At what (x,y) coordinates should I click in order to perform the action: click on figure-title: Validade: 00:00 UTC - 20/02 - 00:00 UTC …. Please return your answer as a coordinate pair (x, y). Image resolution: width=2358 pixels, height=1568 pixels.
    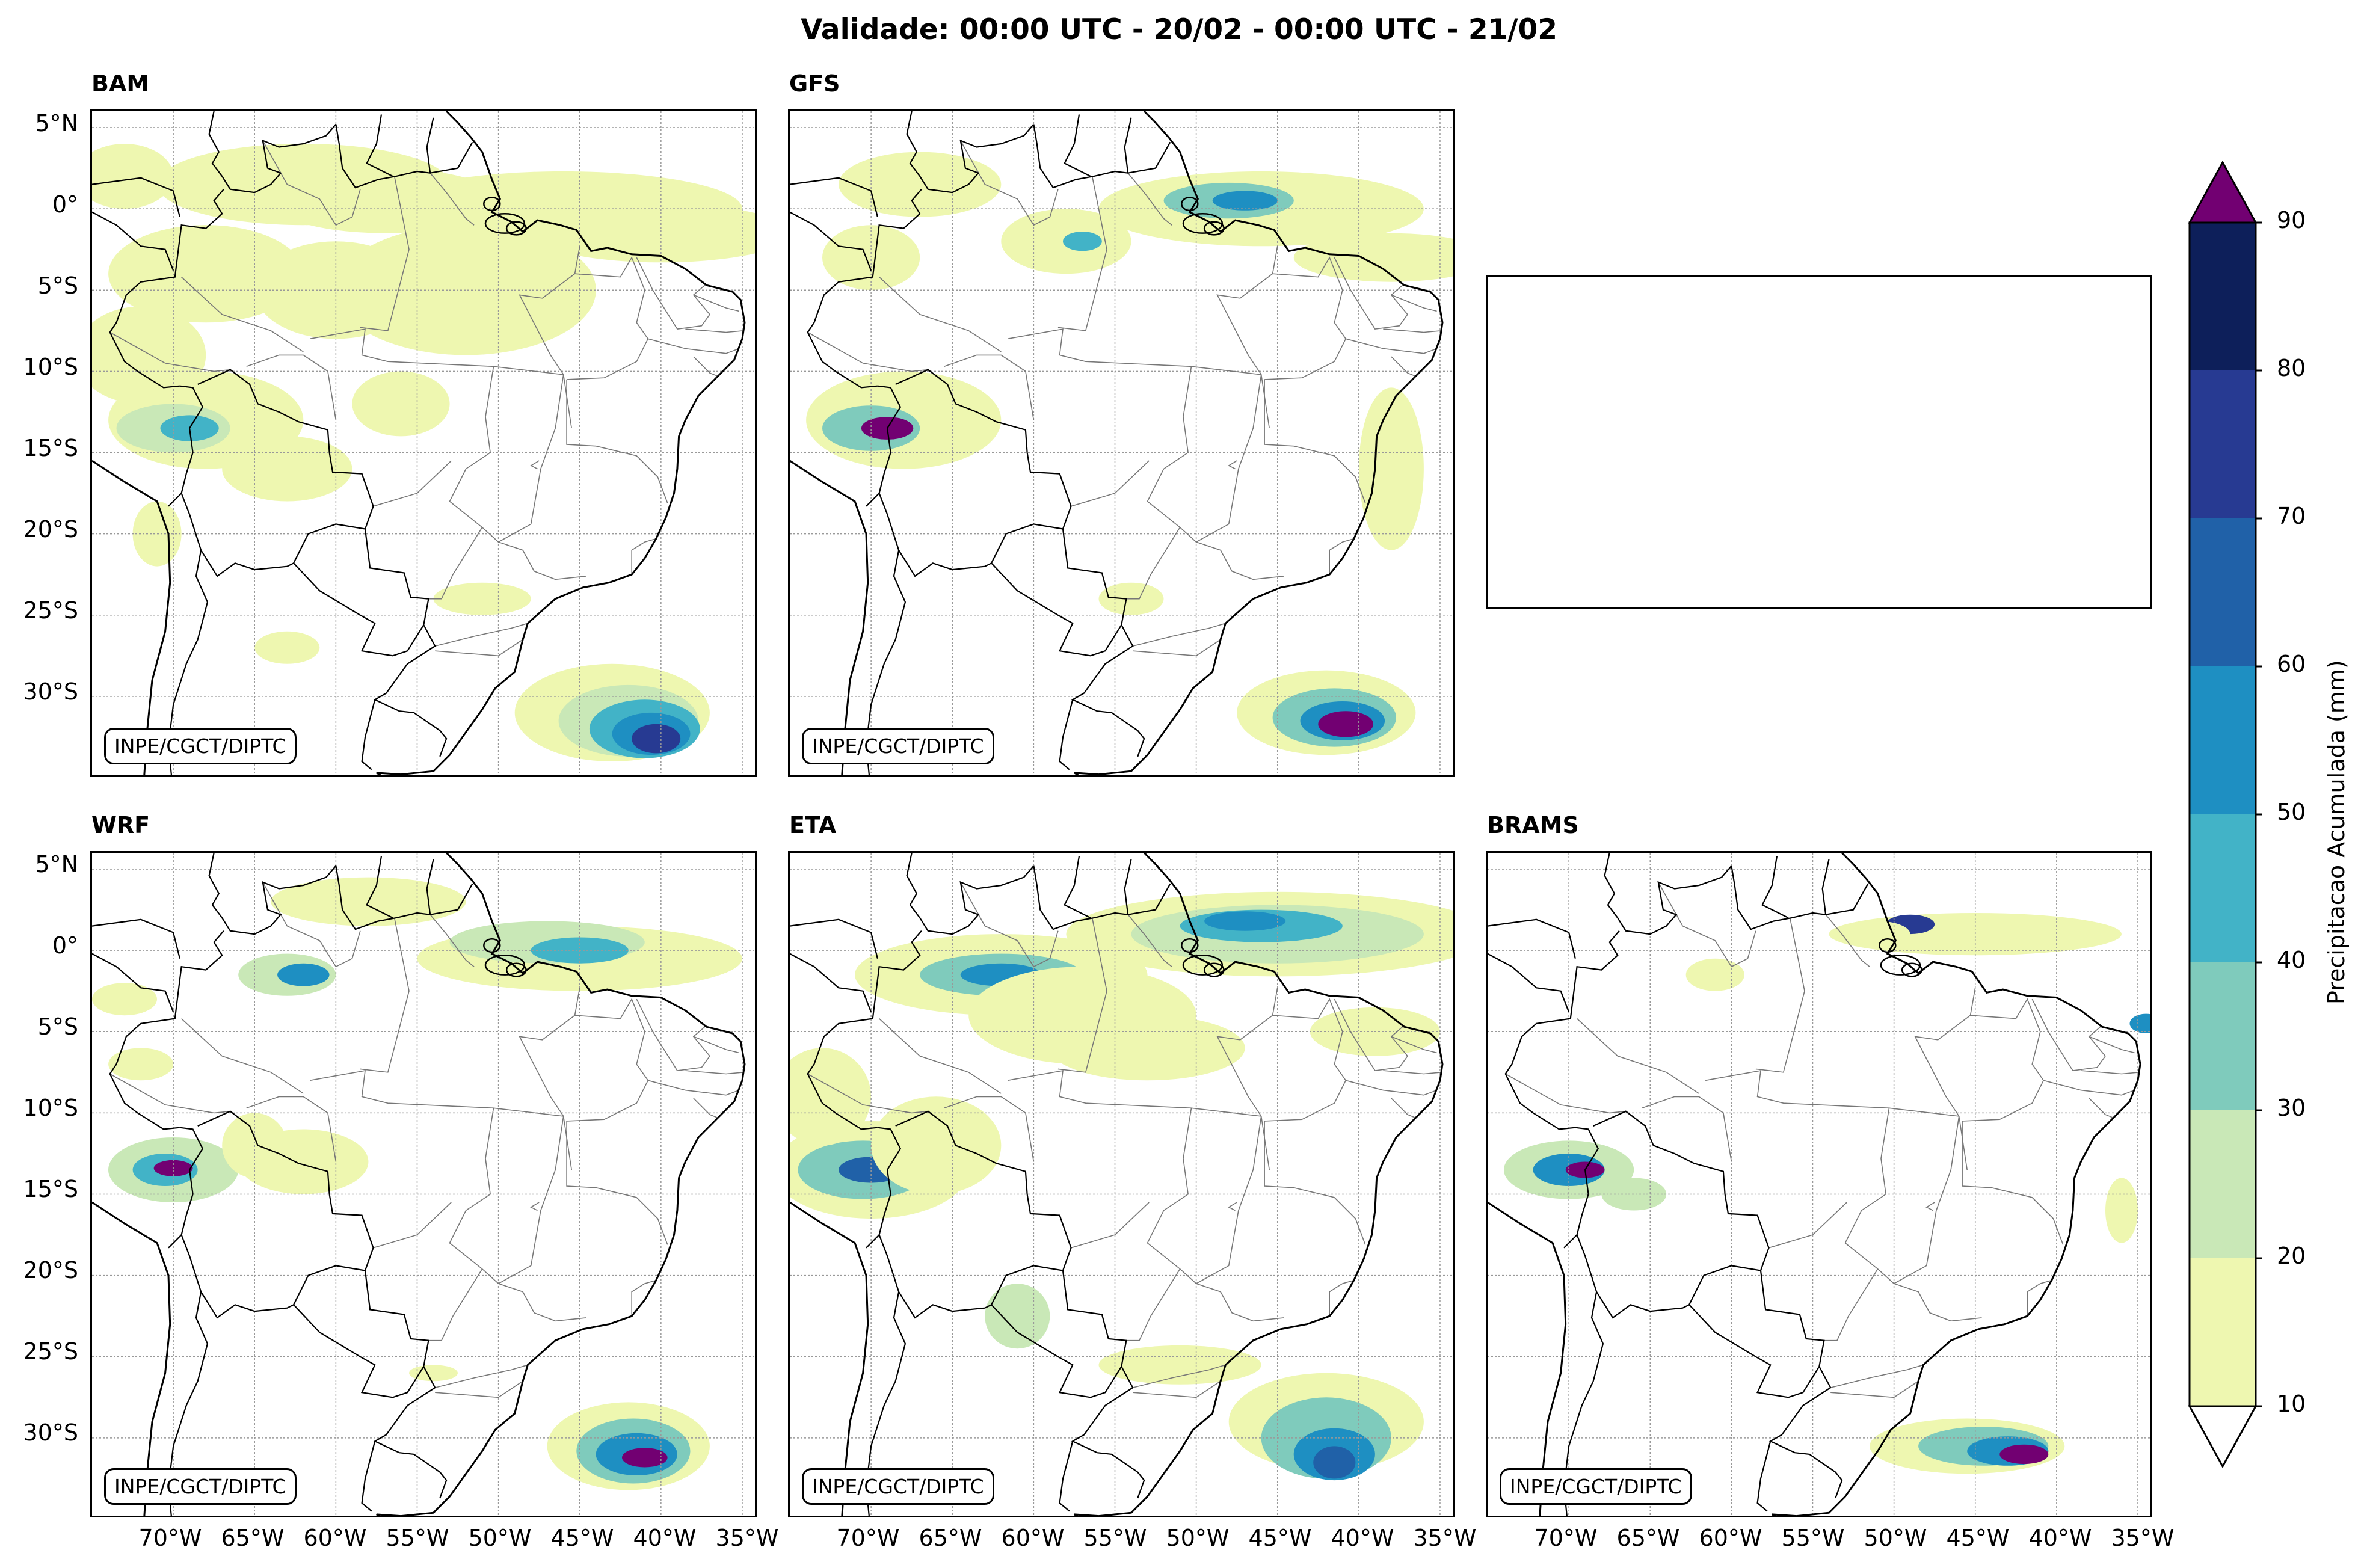
    Looking at the image, I should click on (1179, 29).